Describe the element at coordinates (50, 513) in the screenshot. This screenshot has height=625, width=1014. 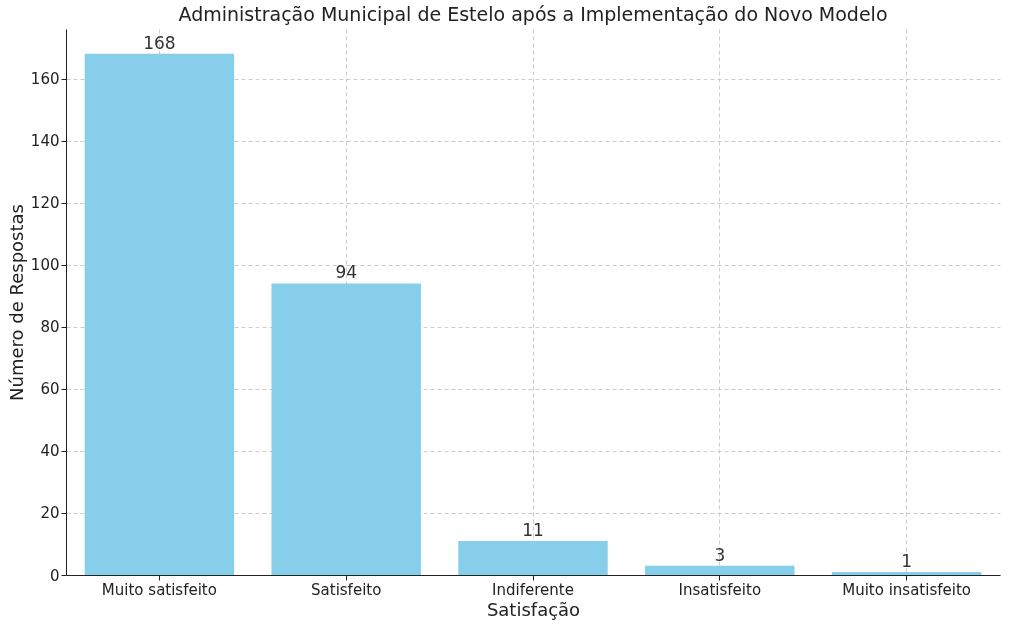
I see `y-tick-label: 20` at that location.